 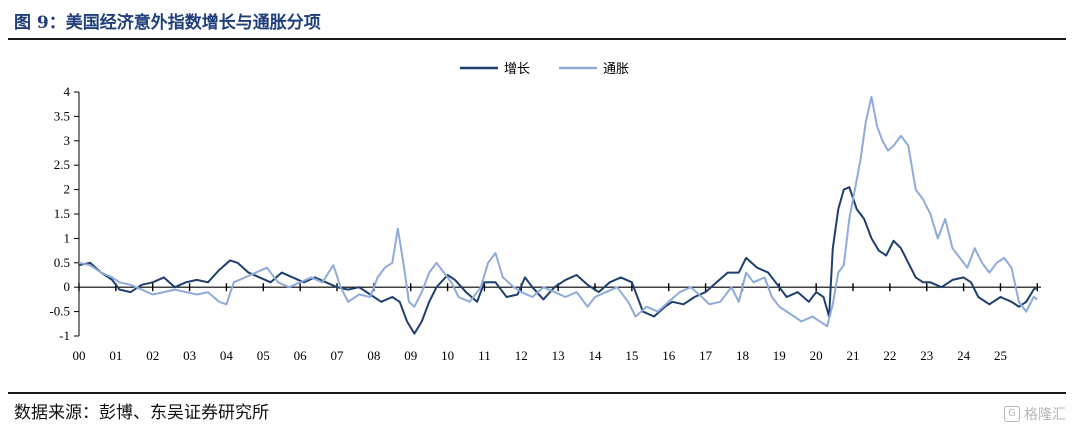 What do you see at coordinates (67, 286) in the screenshot?
I see `y-tick-label: 0` at bounding box center [67, 286].